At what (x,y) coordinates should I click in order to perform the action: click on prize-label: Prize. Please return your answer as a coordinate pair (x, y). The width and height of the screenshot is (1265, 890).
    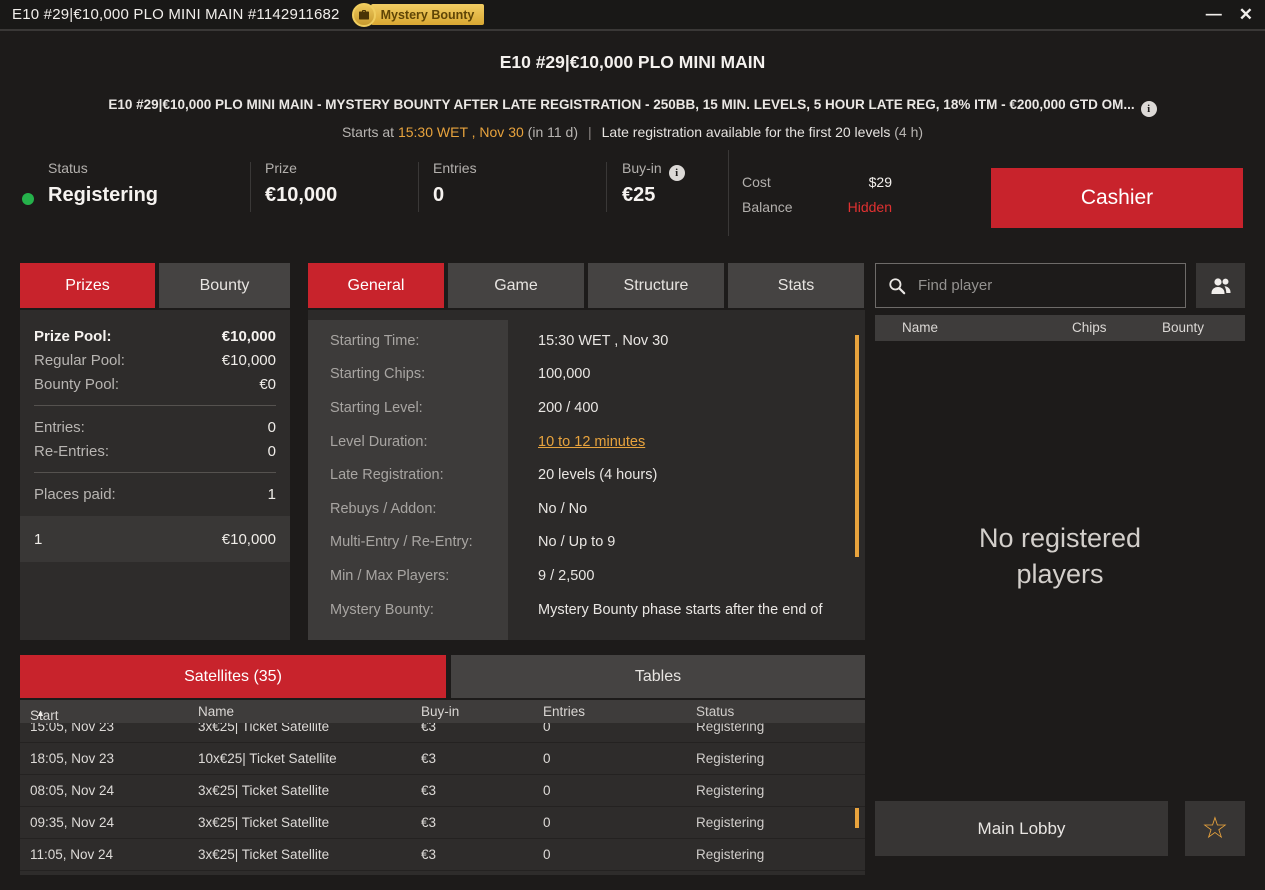
    Looking at the image, I should click on (281, 168).